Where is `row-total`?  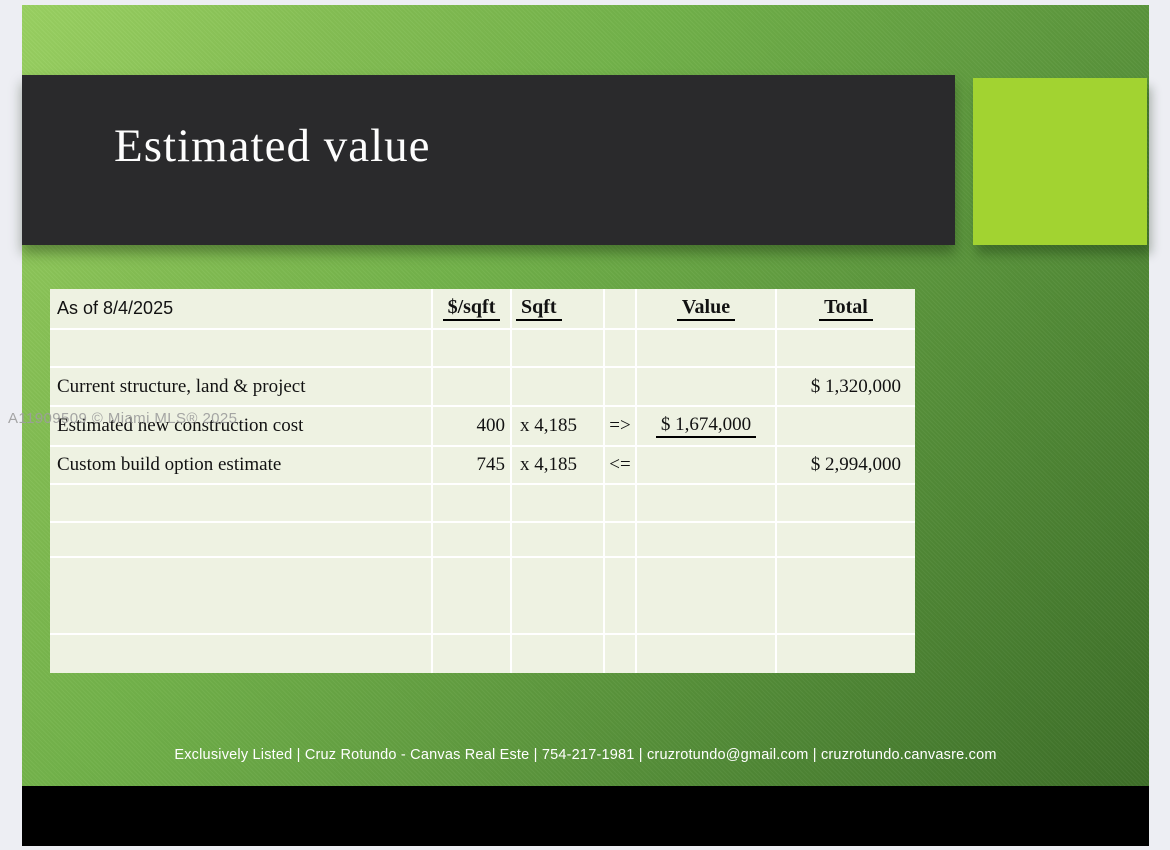 row-total is located at coordinates (846, 426).